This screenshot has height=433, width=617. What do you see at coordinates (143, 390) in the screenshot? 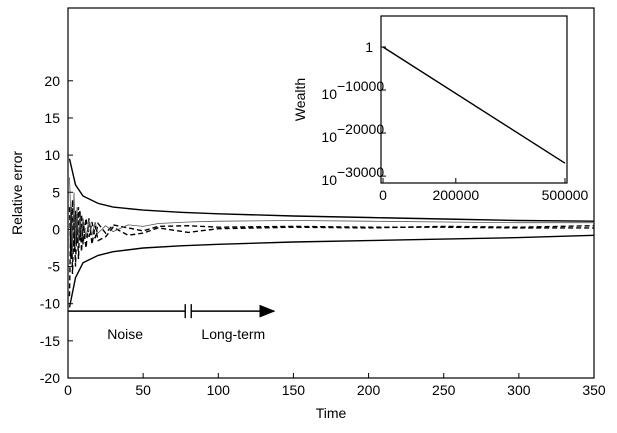
I see `x-tick-label: 50` at bounding box center [143, 390].